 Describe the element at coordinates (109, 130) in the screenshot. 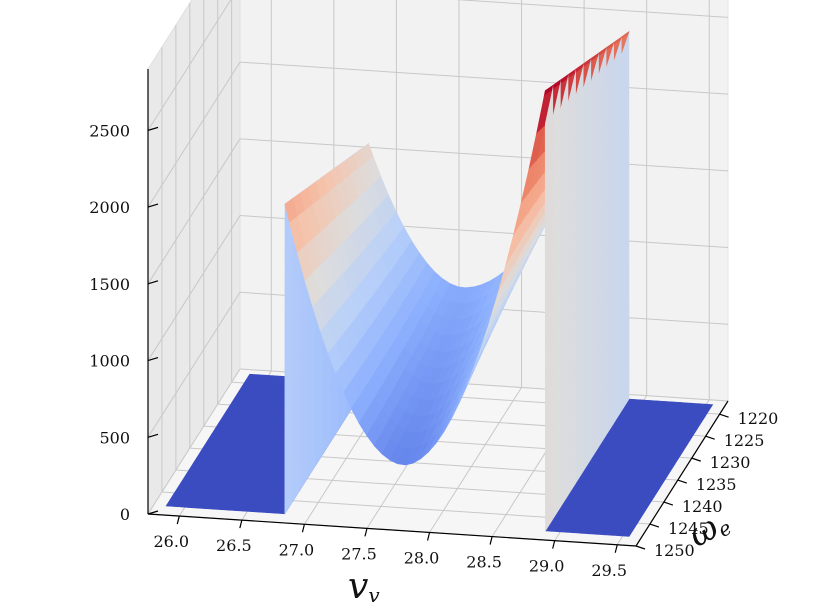

I see `z-tick-label: 2500` at that location.